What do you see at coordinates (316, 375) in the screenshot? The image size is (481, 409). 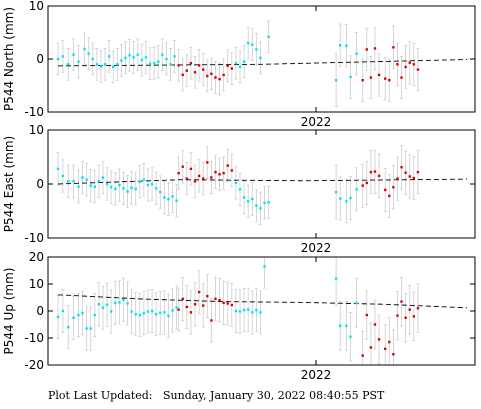 I see `x-tick-label: 2022` at bounding box center [316, 375].